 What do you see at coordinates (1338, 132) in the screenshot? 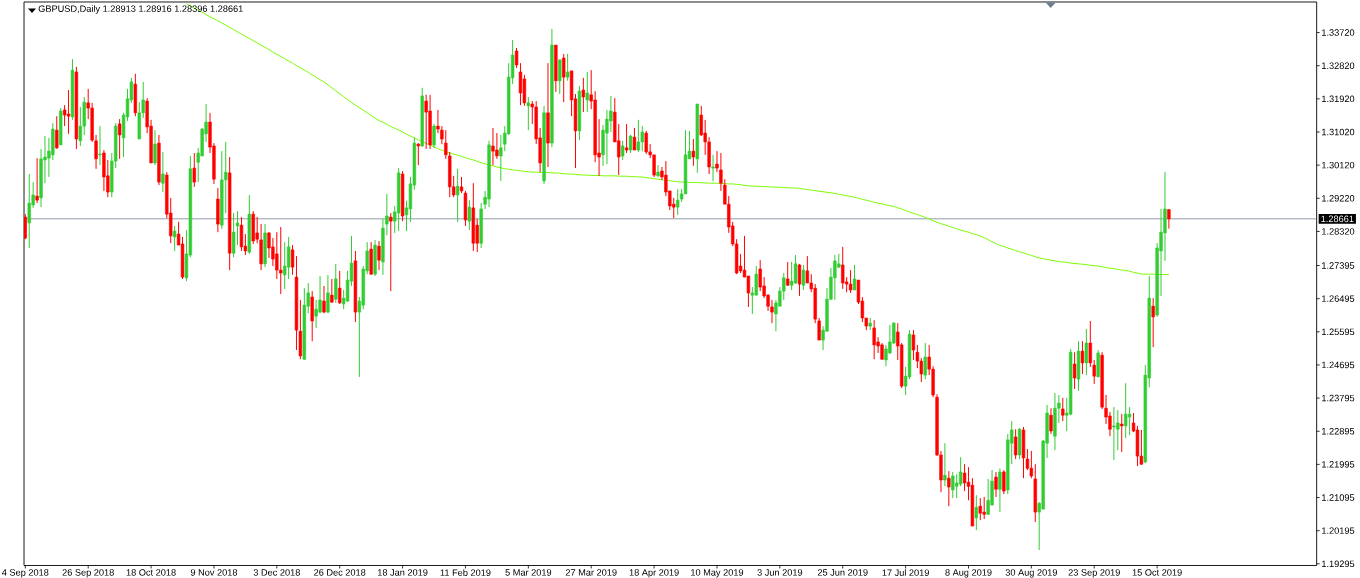
I see `y-tick-label: 1.31020` at bounding box center [1338, 132].